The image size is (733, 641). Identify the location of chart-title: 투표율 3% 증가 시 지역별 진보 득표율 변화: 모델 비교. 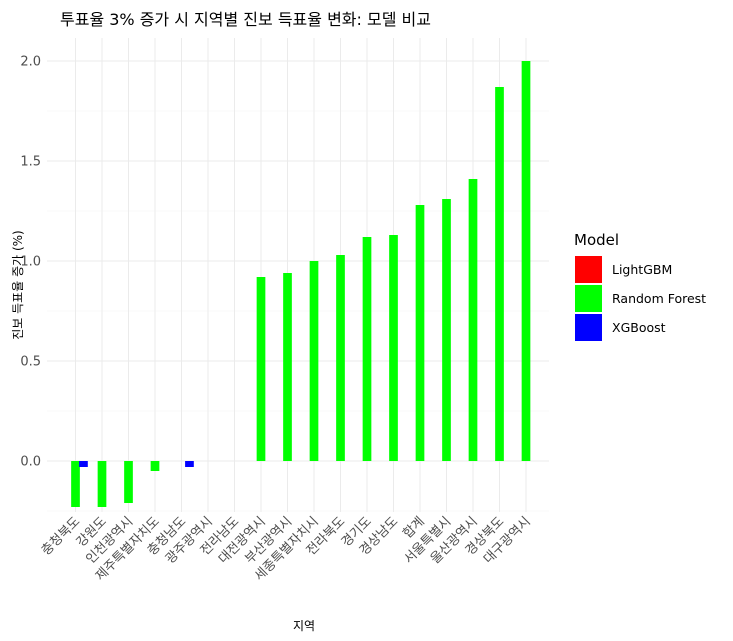
(245, 19).